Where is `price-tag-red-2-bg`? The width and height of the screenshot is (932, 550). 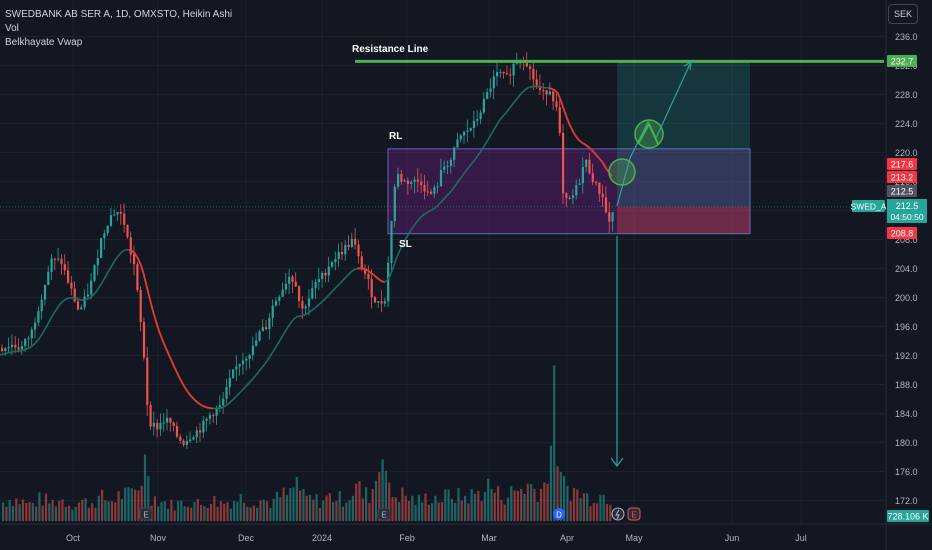
price-tag-red-2-bg is located at coordinates (902, 177).